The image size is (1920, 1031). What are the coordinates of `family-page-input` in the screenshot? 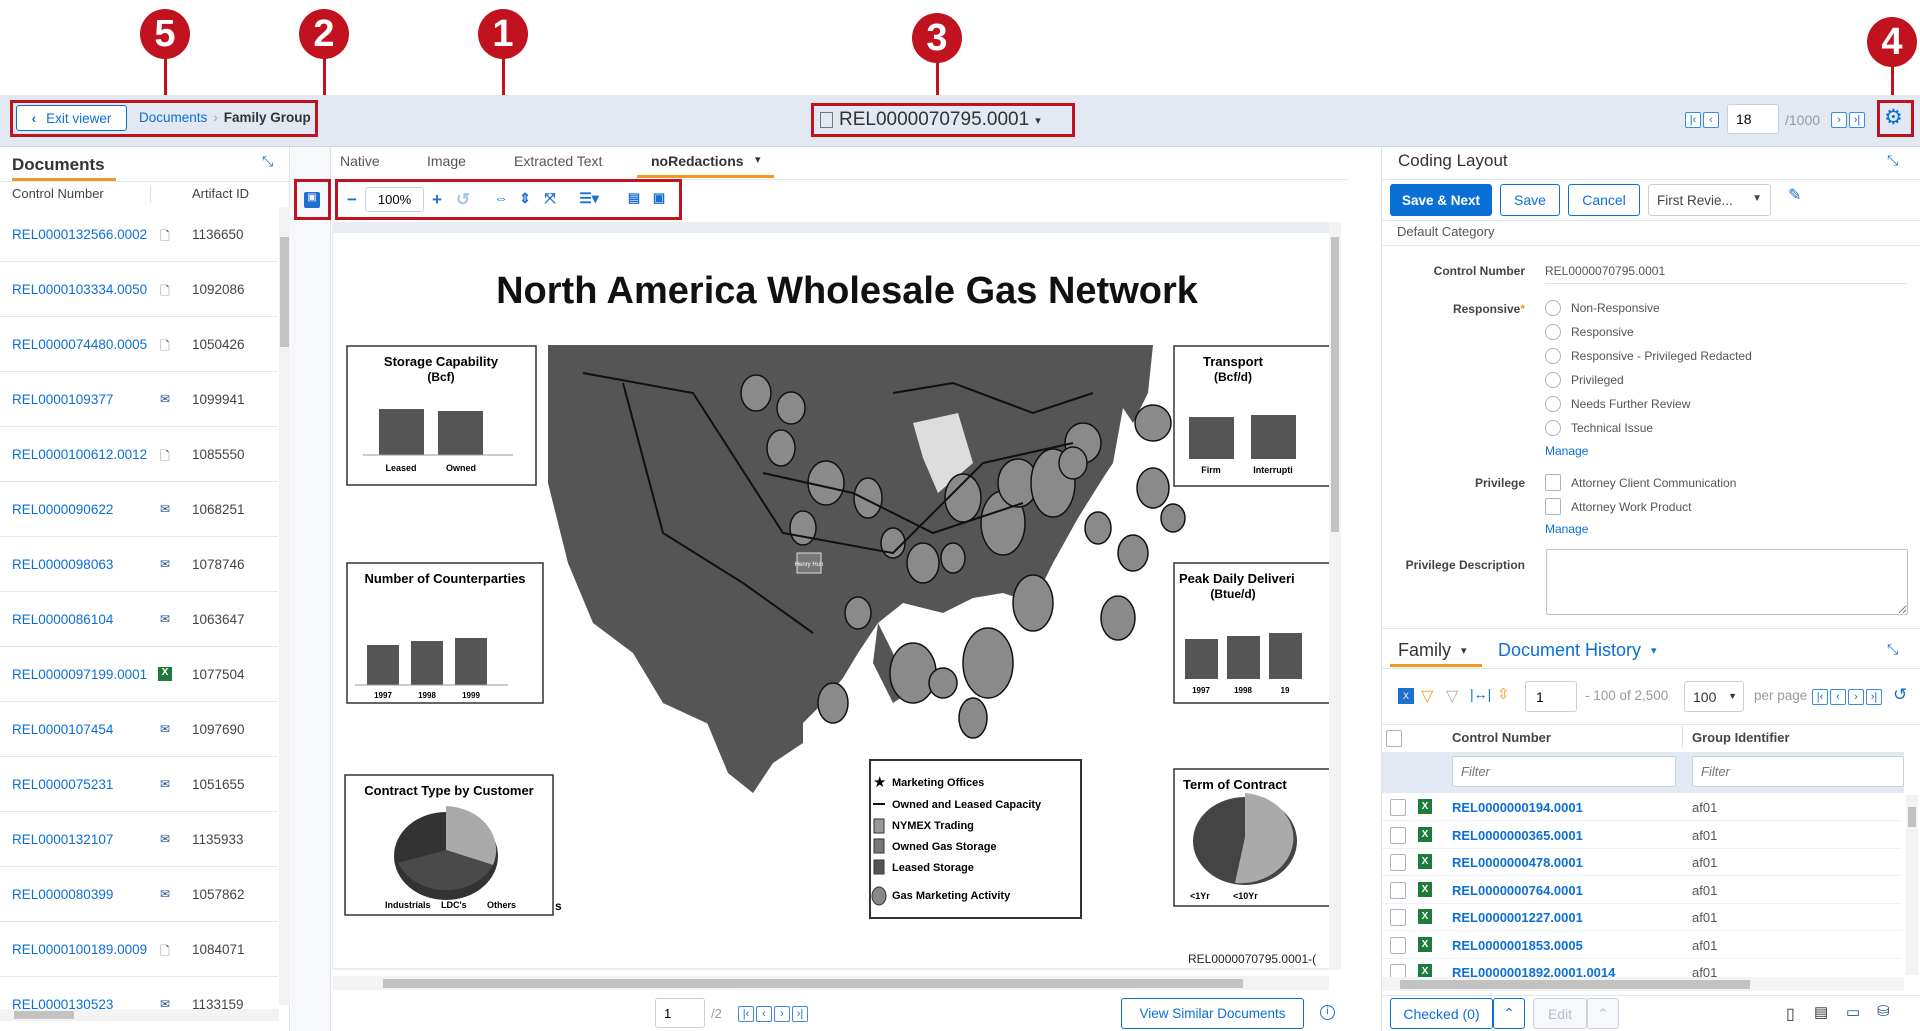 It's located at (1551, 696).